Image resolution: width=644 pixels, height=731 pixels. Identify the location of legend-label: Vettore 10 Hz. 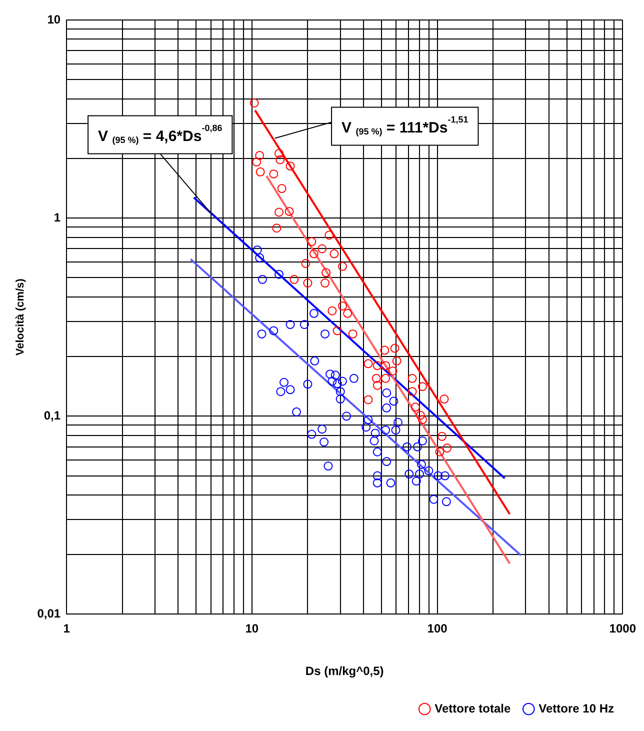
(576, 708).